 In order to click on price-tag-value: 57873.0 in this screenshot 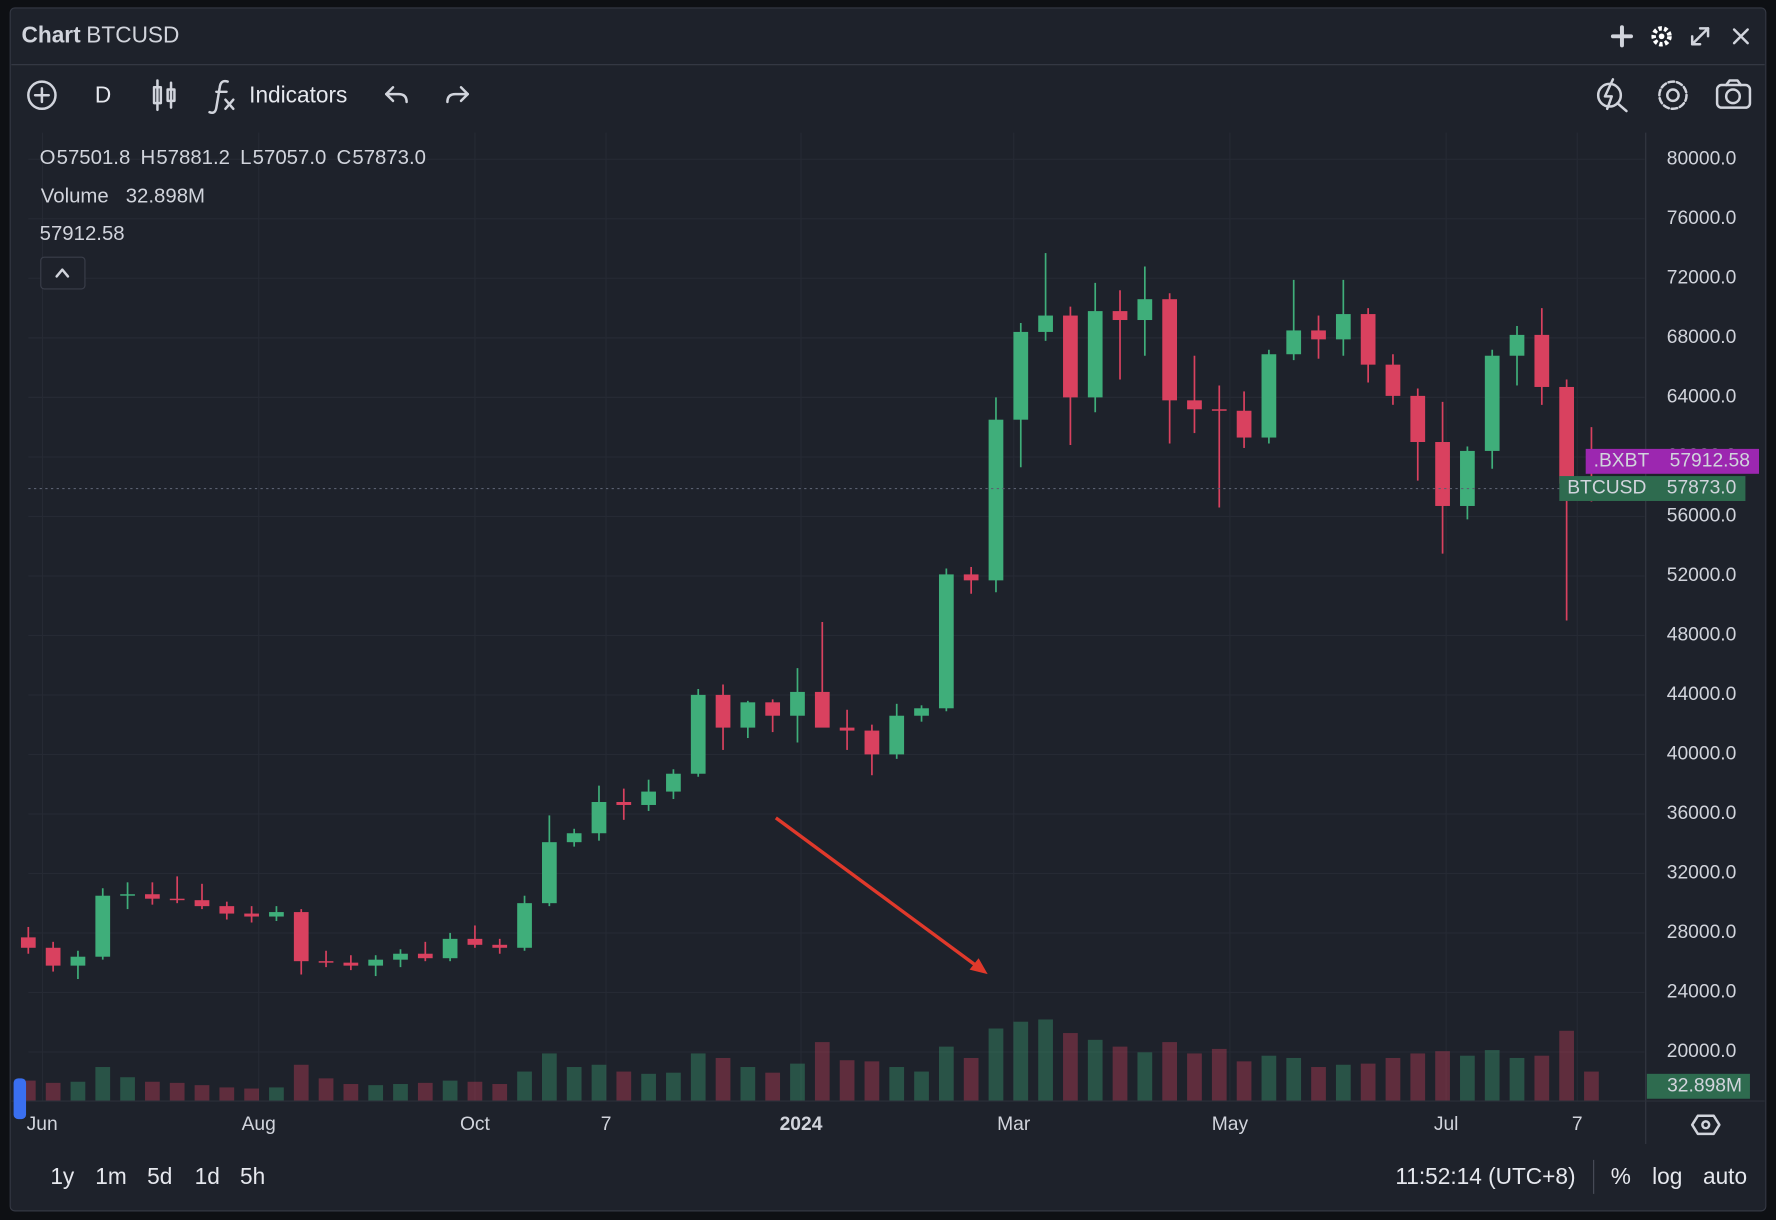, I will do `click(1702, 488)`.